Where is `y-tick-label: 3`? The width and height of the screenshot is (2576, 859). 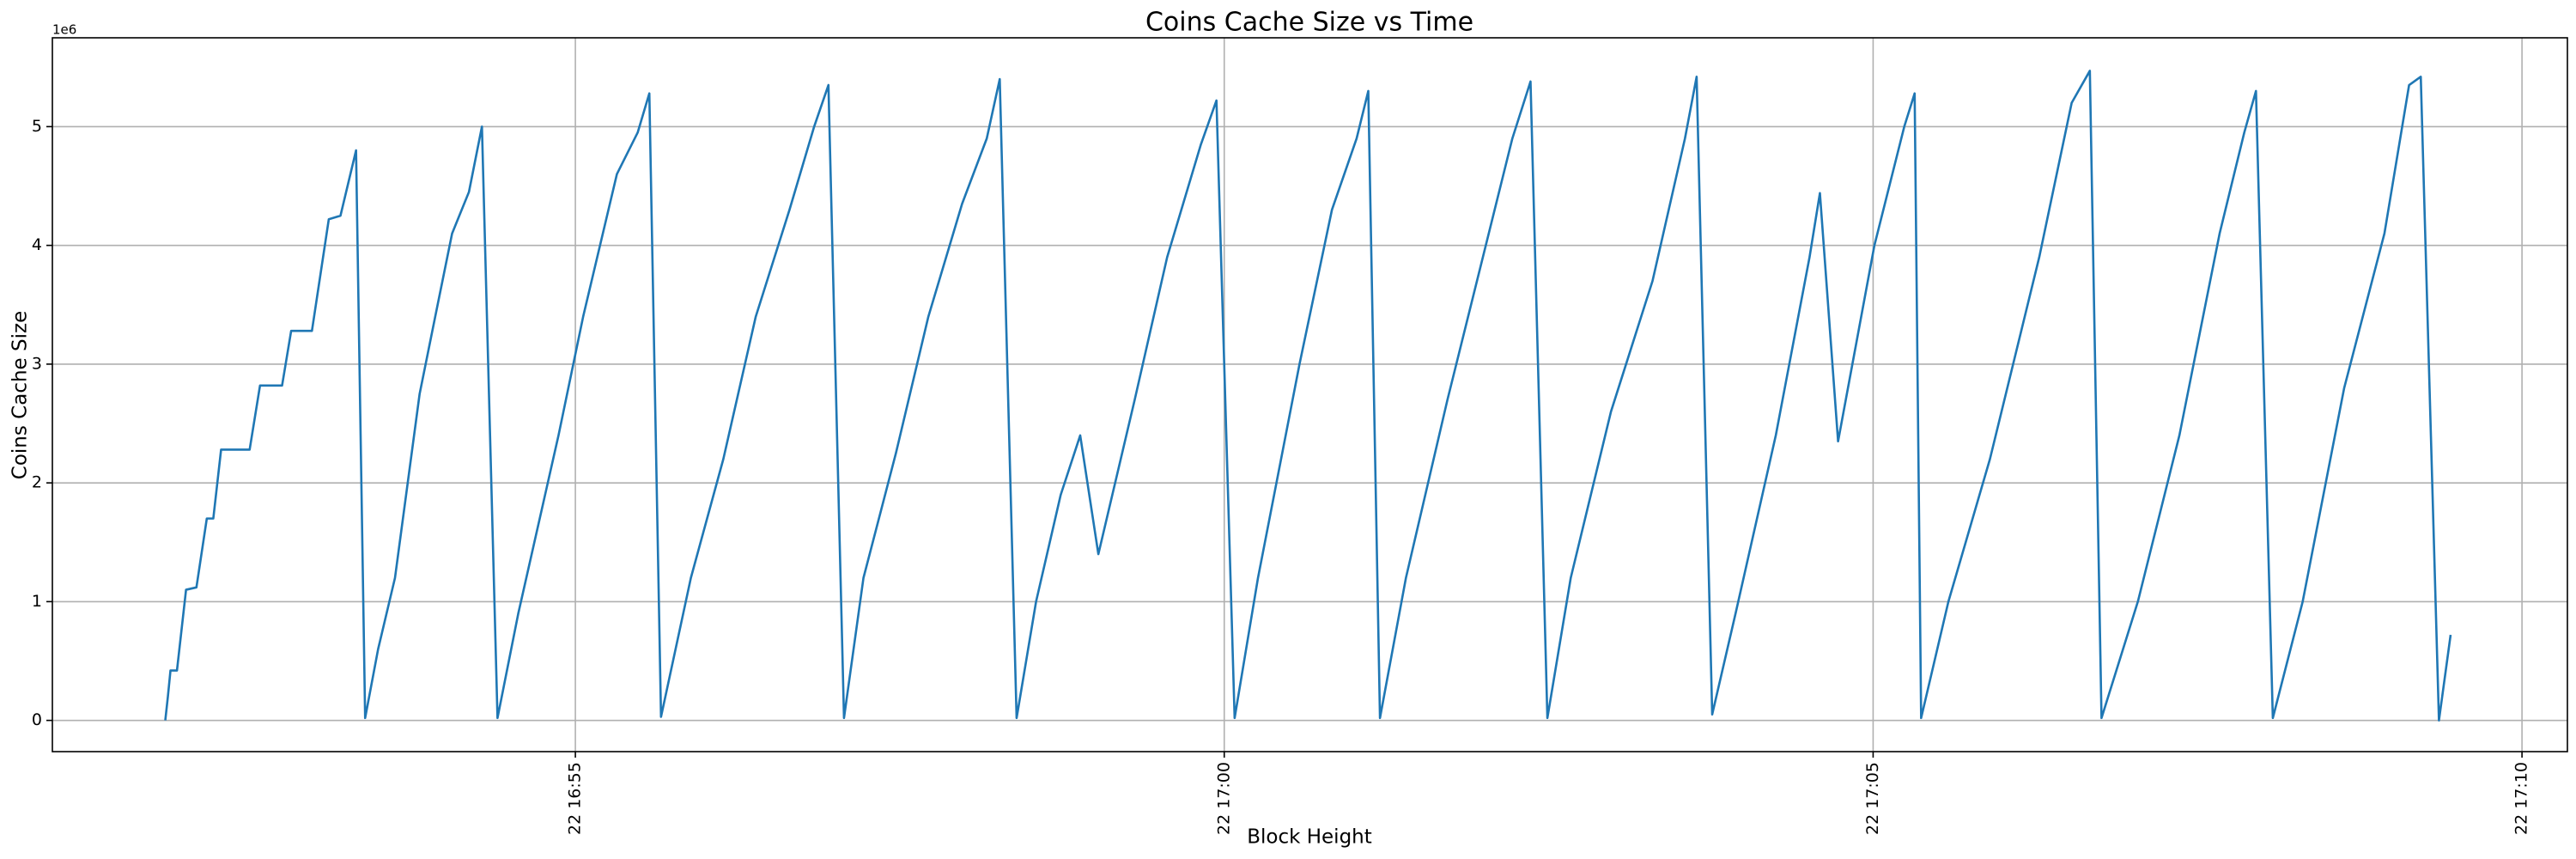 y-tick-label: 3 is located at coordinates (37, 364).